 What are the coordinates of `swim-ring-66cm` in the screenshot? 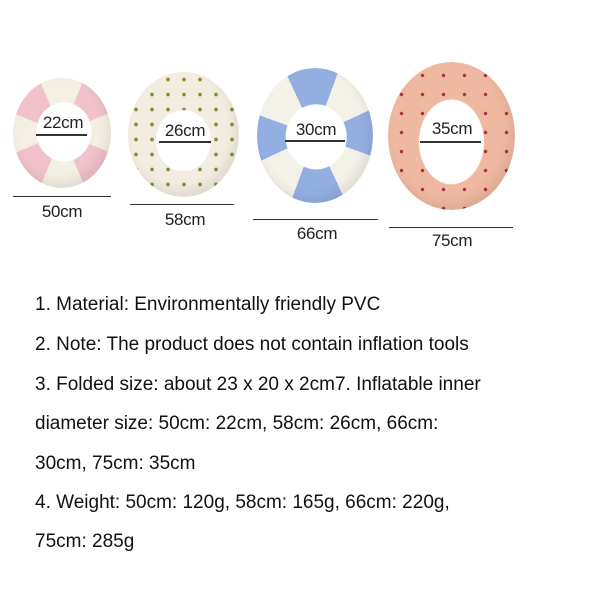 It's located at (315, 135).